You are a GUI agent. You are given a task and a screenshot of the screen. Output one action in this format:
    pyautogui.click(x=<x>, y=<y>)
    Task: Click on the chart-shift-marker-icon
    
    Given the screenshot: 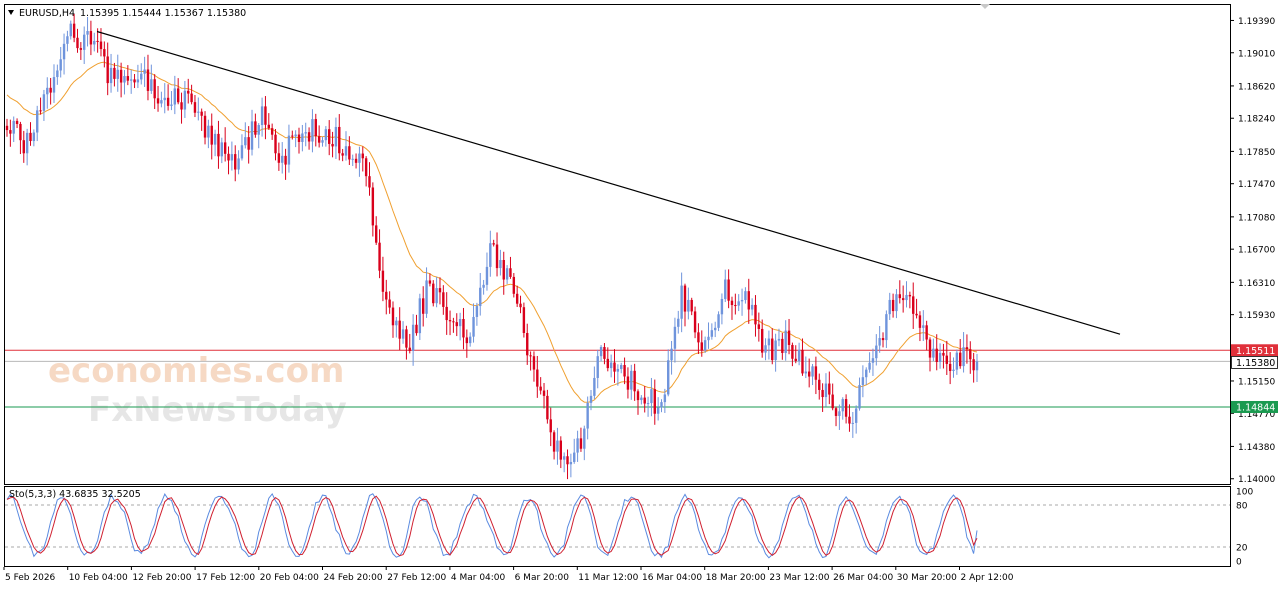 What is the action you would take?
    pyautogui.click(x=985, y=6)
    